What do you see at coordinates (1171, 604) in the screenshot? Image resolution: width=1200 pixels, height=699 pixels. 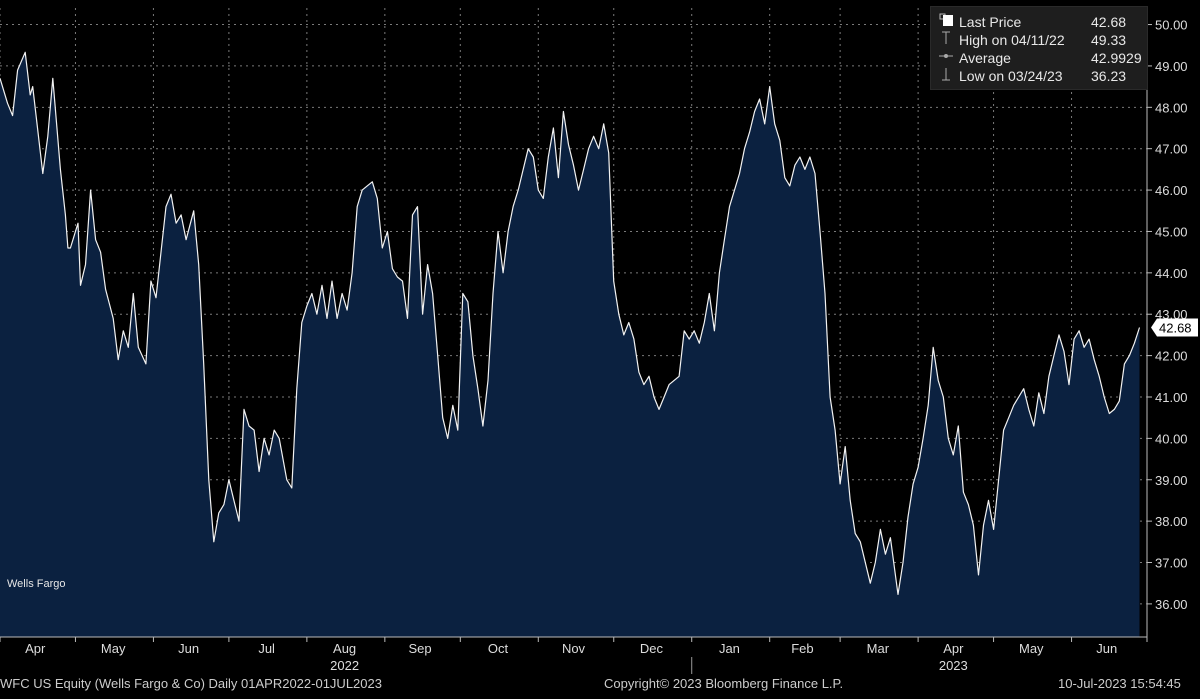 I see `y-tick-label: 36.00` at bounding box center [1171, 604].